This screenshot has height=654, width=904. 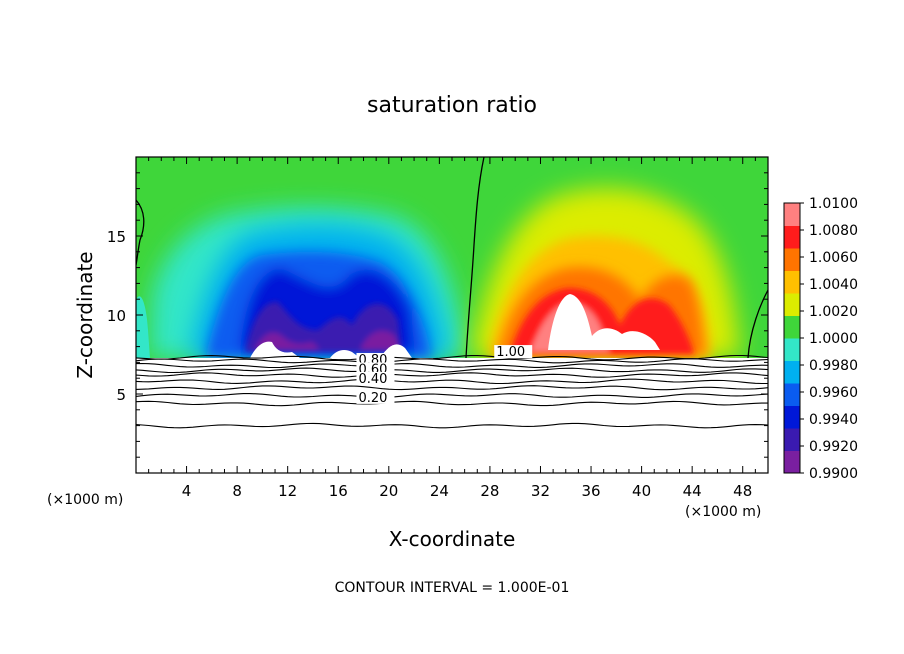 What do you see at coordinates (116, 237) in the screenshot?
I see `y-tick-label: 15` at bounding box center [116, 237].